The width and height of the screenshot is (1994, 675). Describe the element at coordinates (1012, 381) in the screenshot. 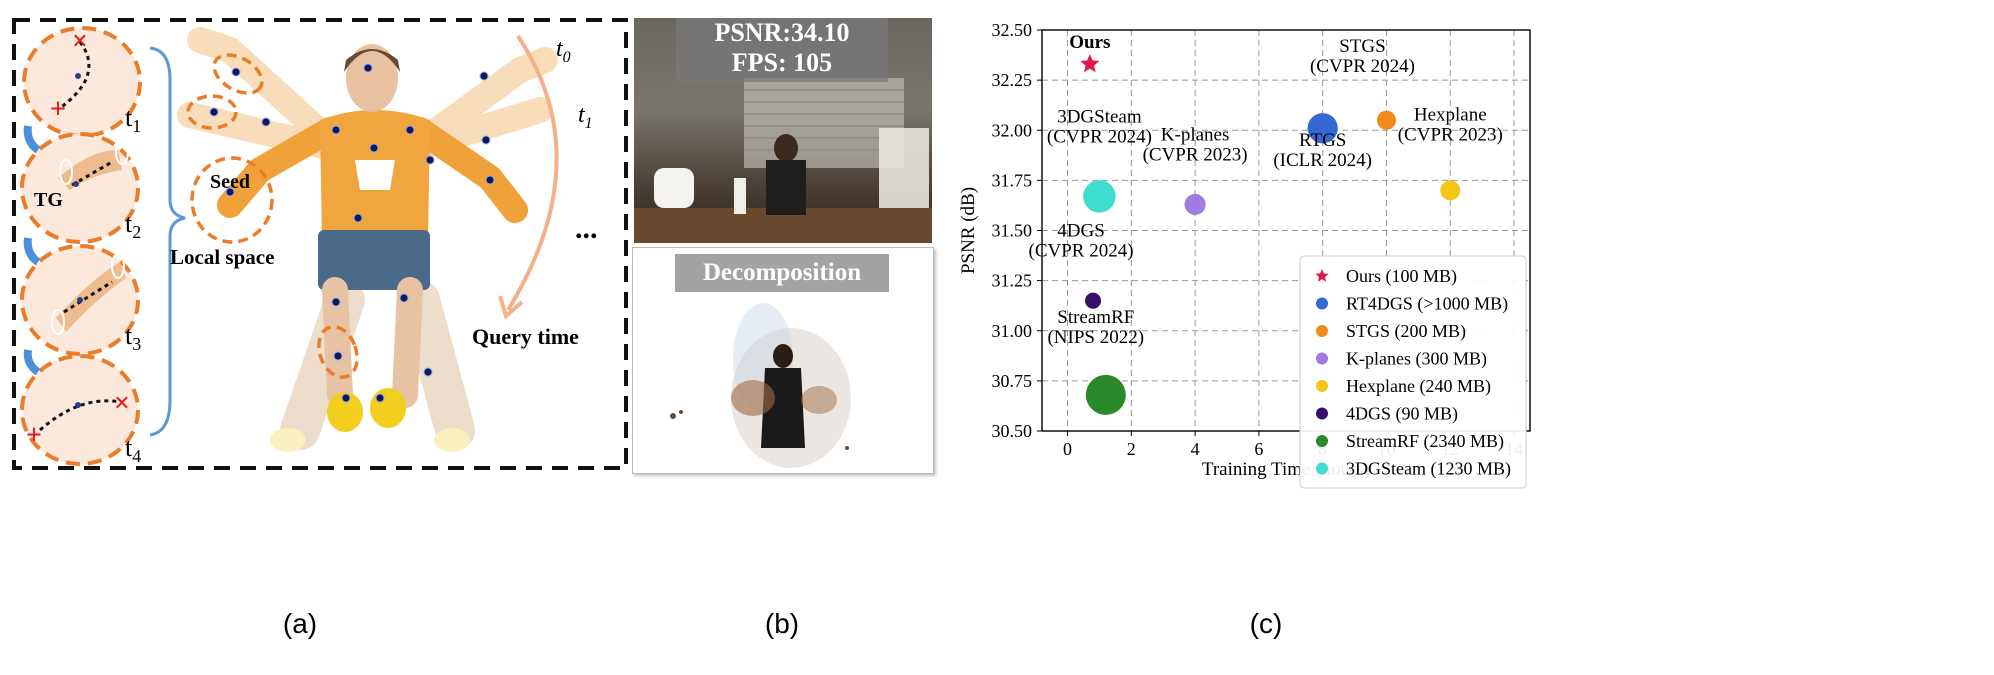

I see `y-tick-label: 30.75` at that location.